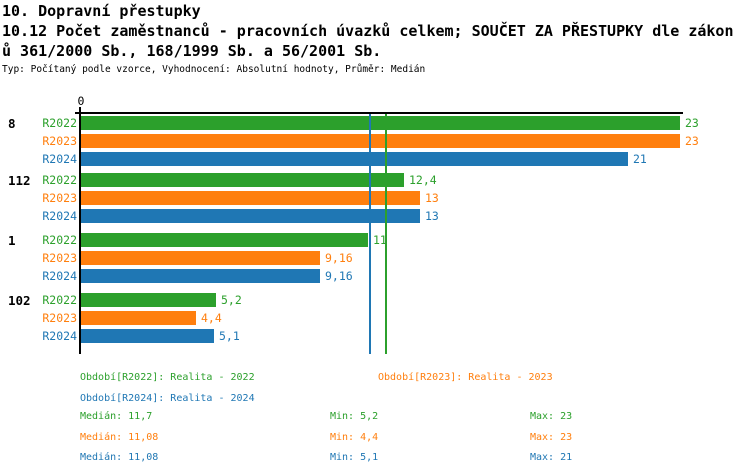 The image size is (750, 474). I want to click on bar-value-label: 5,2, so click(231, 300).